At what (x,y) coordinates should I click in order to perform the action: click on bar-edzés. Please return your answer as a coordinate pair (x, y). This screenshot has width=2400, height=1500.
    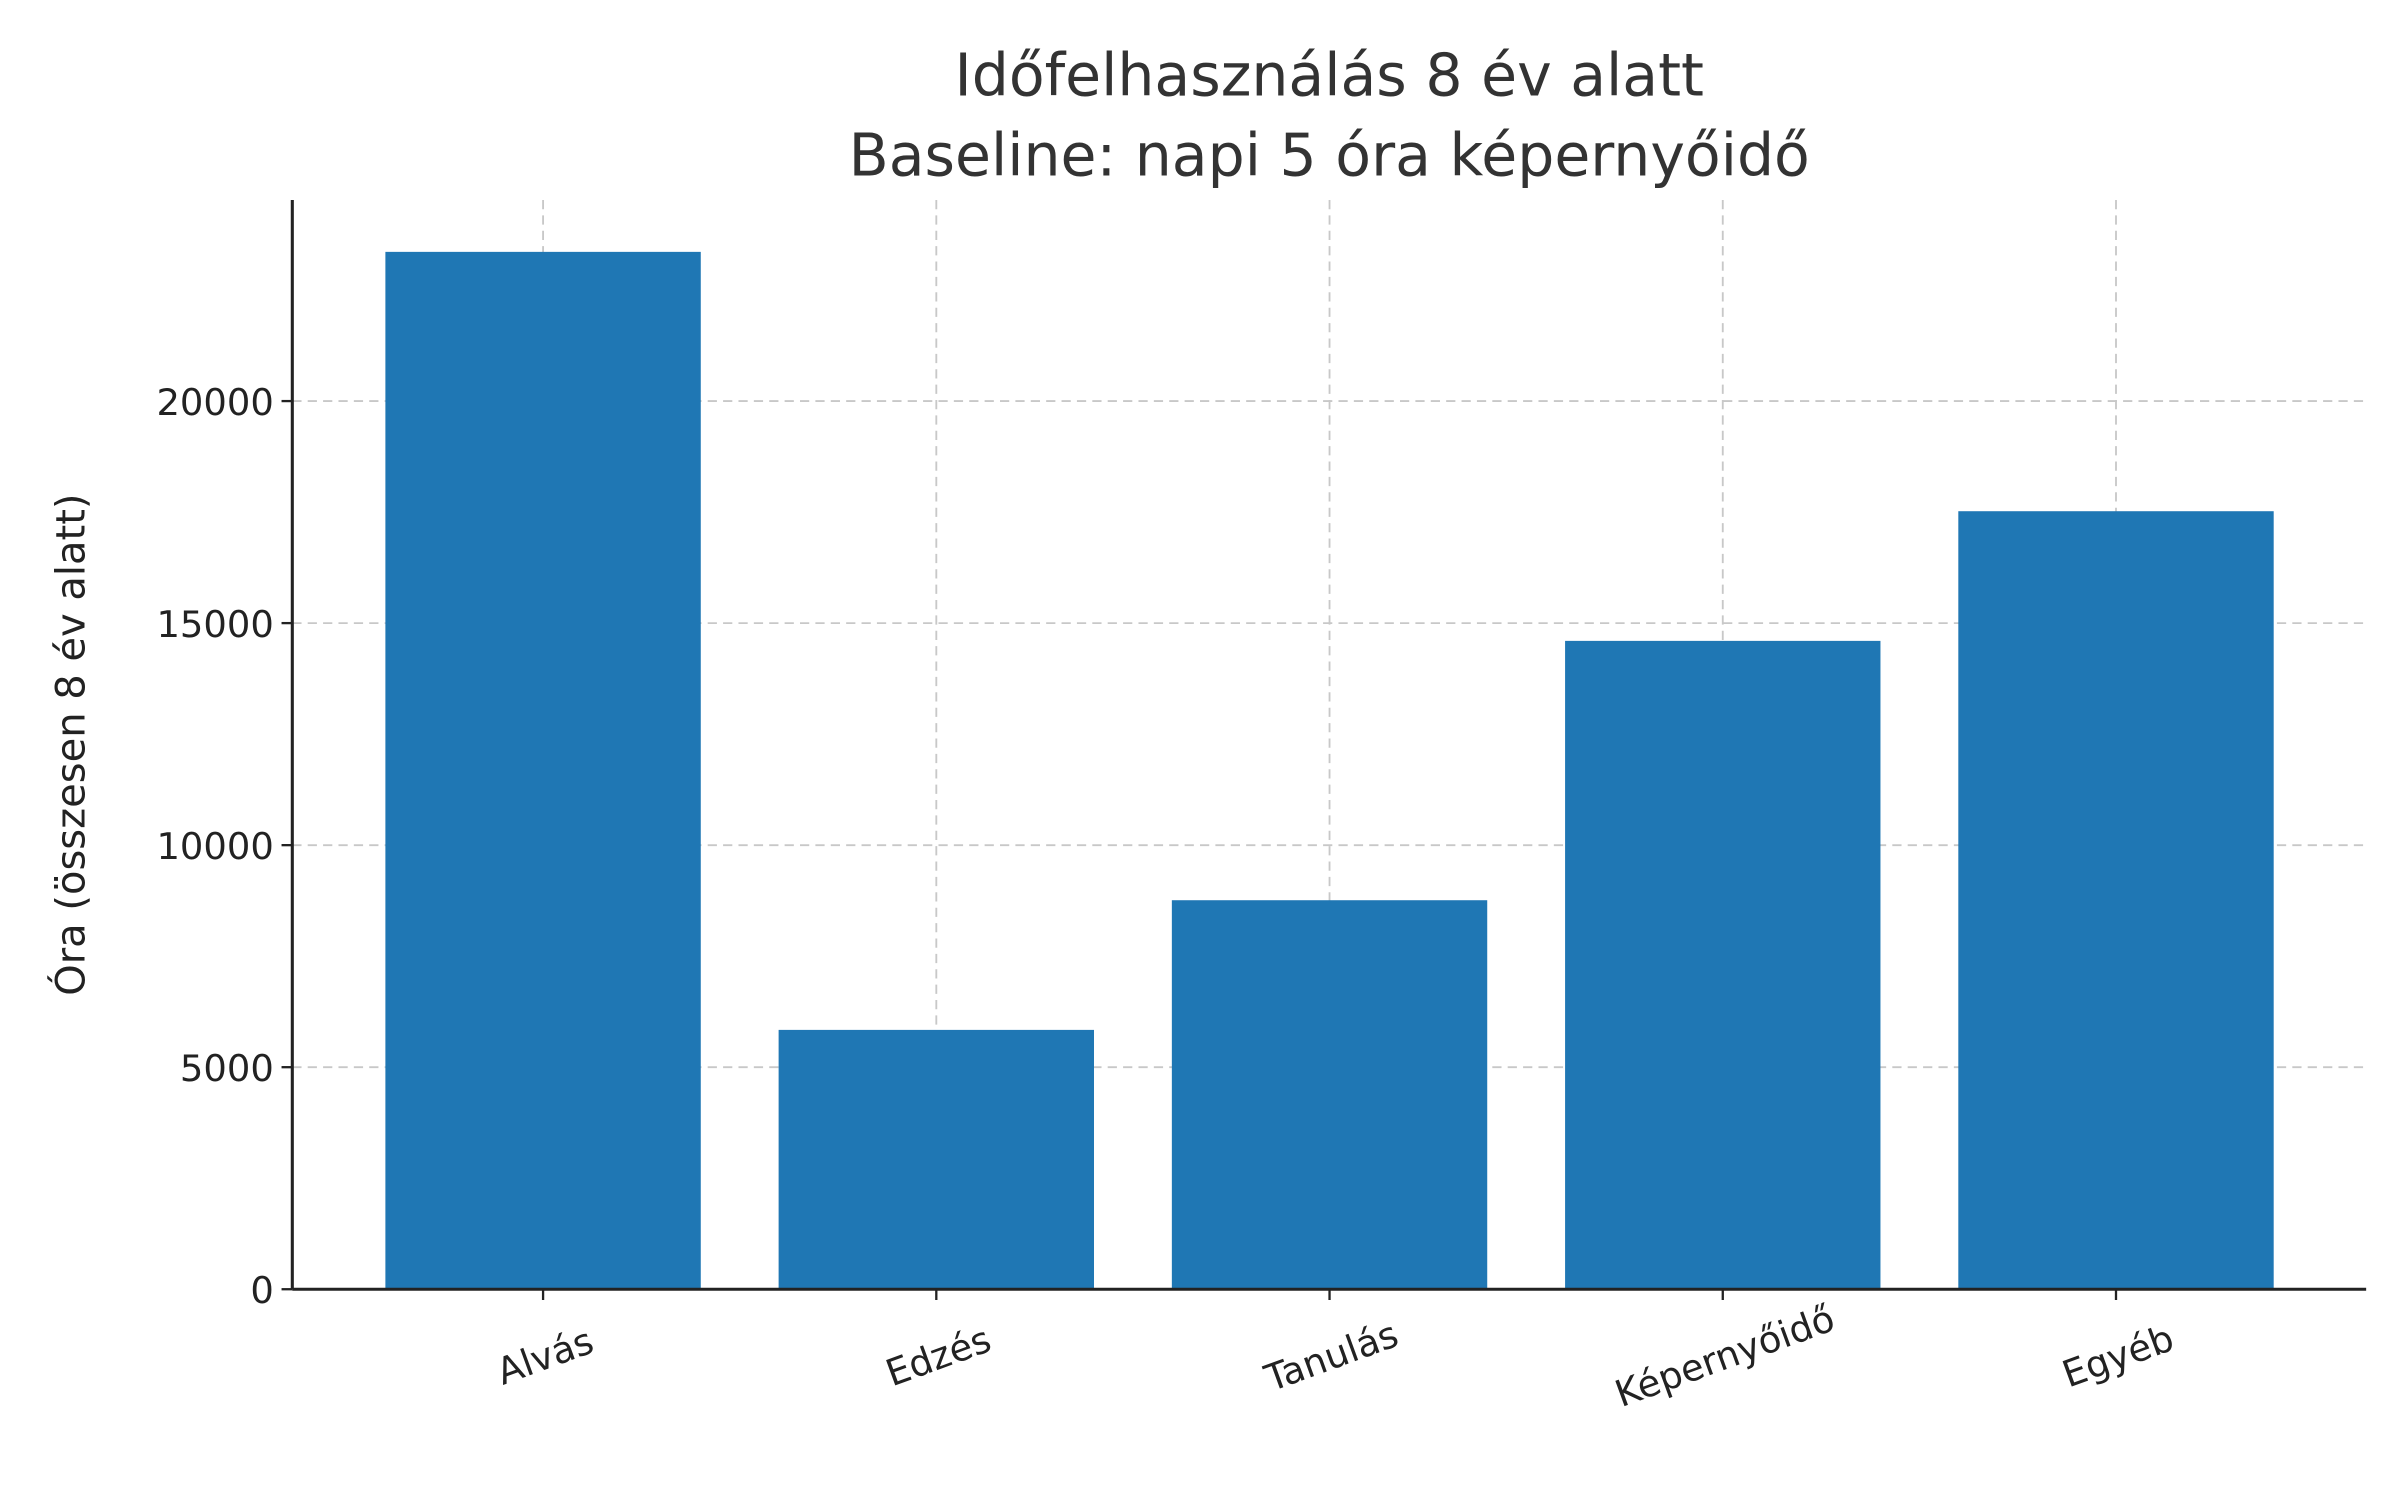
    Looking at the image, I should click on (936, 1159).